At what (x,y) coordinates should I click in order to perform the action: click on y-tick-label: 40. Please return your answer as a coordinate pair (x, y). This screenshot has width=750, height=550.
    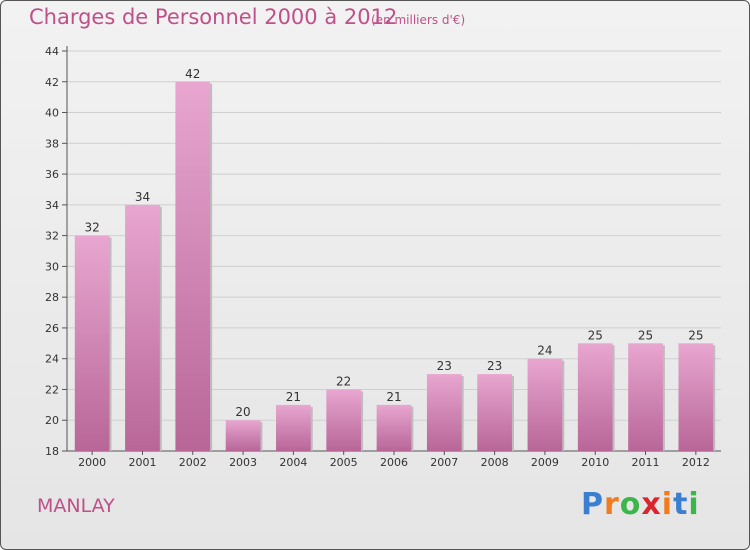
    Looking at the image, I should click on (52, 113).